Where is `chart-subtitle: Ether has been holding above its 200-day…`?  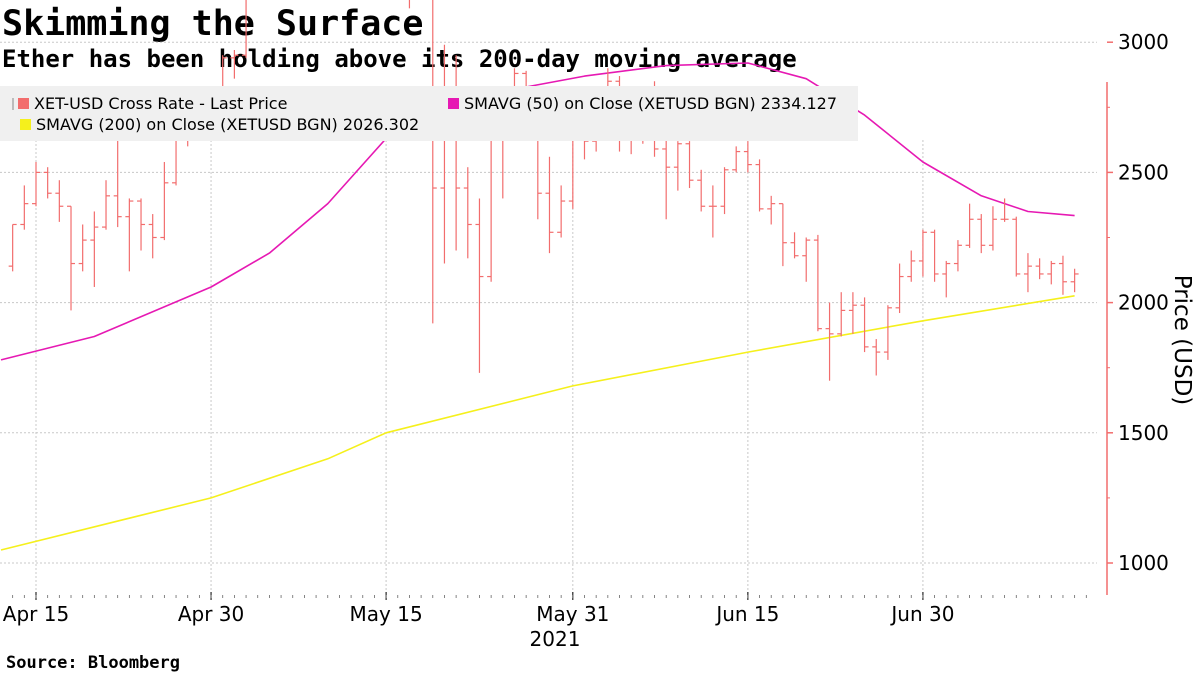 chart-subtitle: Ether has been holding above its 200-day… is located at coordinates (399, 59).